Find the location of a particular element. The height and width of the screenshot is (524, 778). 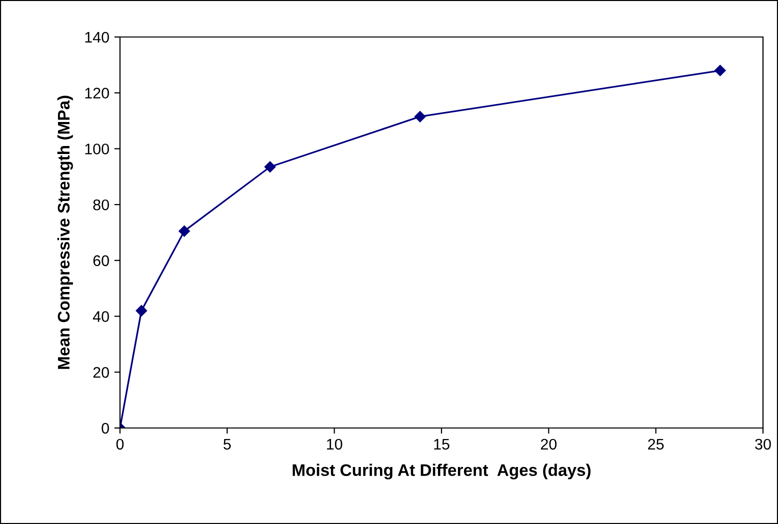

y-tick-label: 60 is located at coordinates (101, 260).